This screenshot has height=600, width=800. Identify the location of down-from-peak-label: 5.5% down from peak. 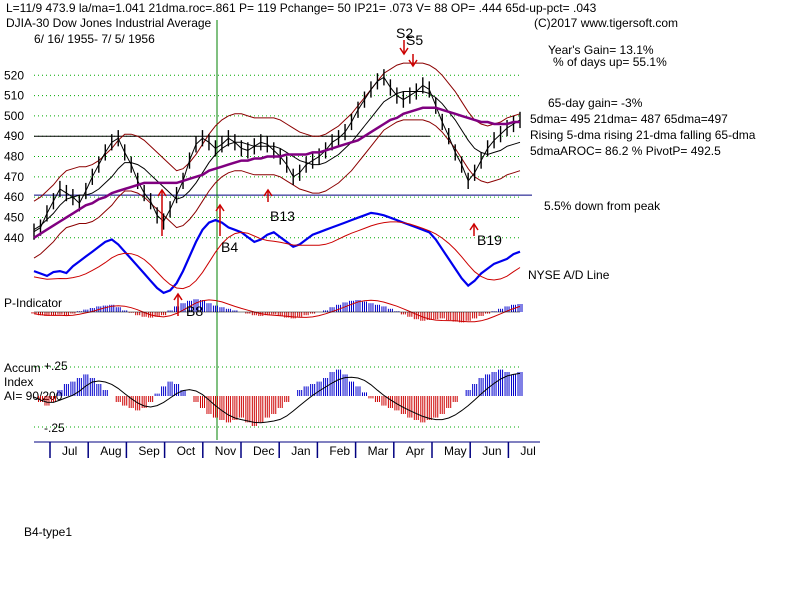
(602, 206).